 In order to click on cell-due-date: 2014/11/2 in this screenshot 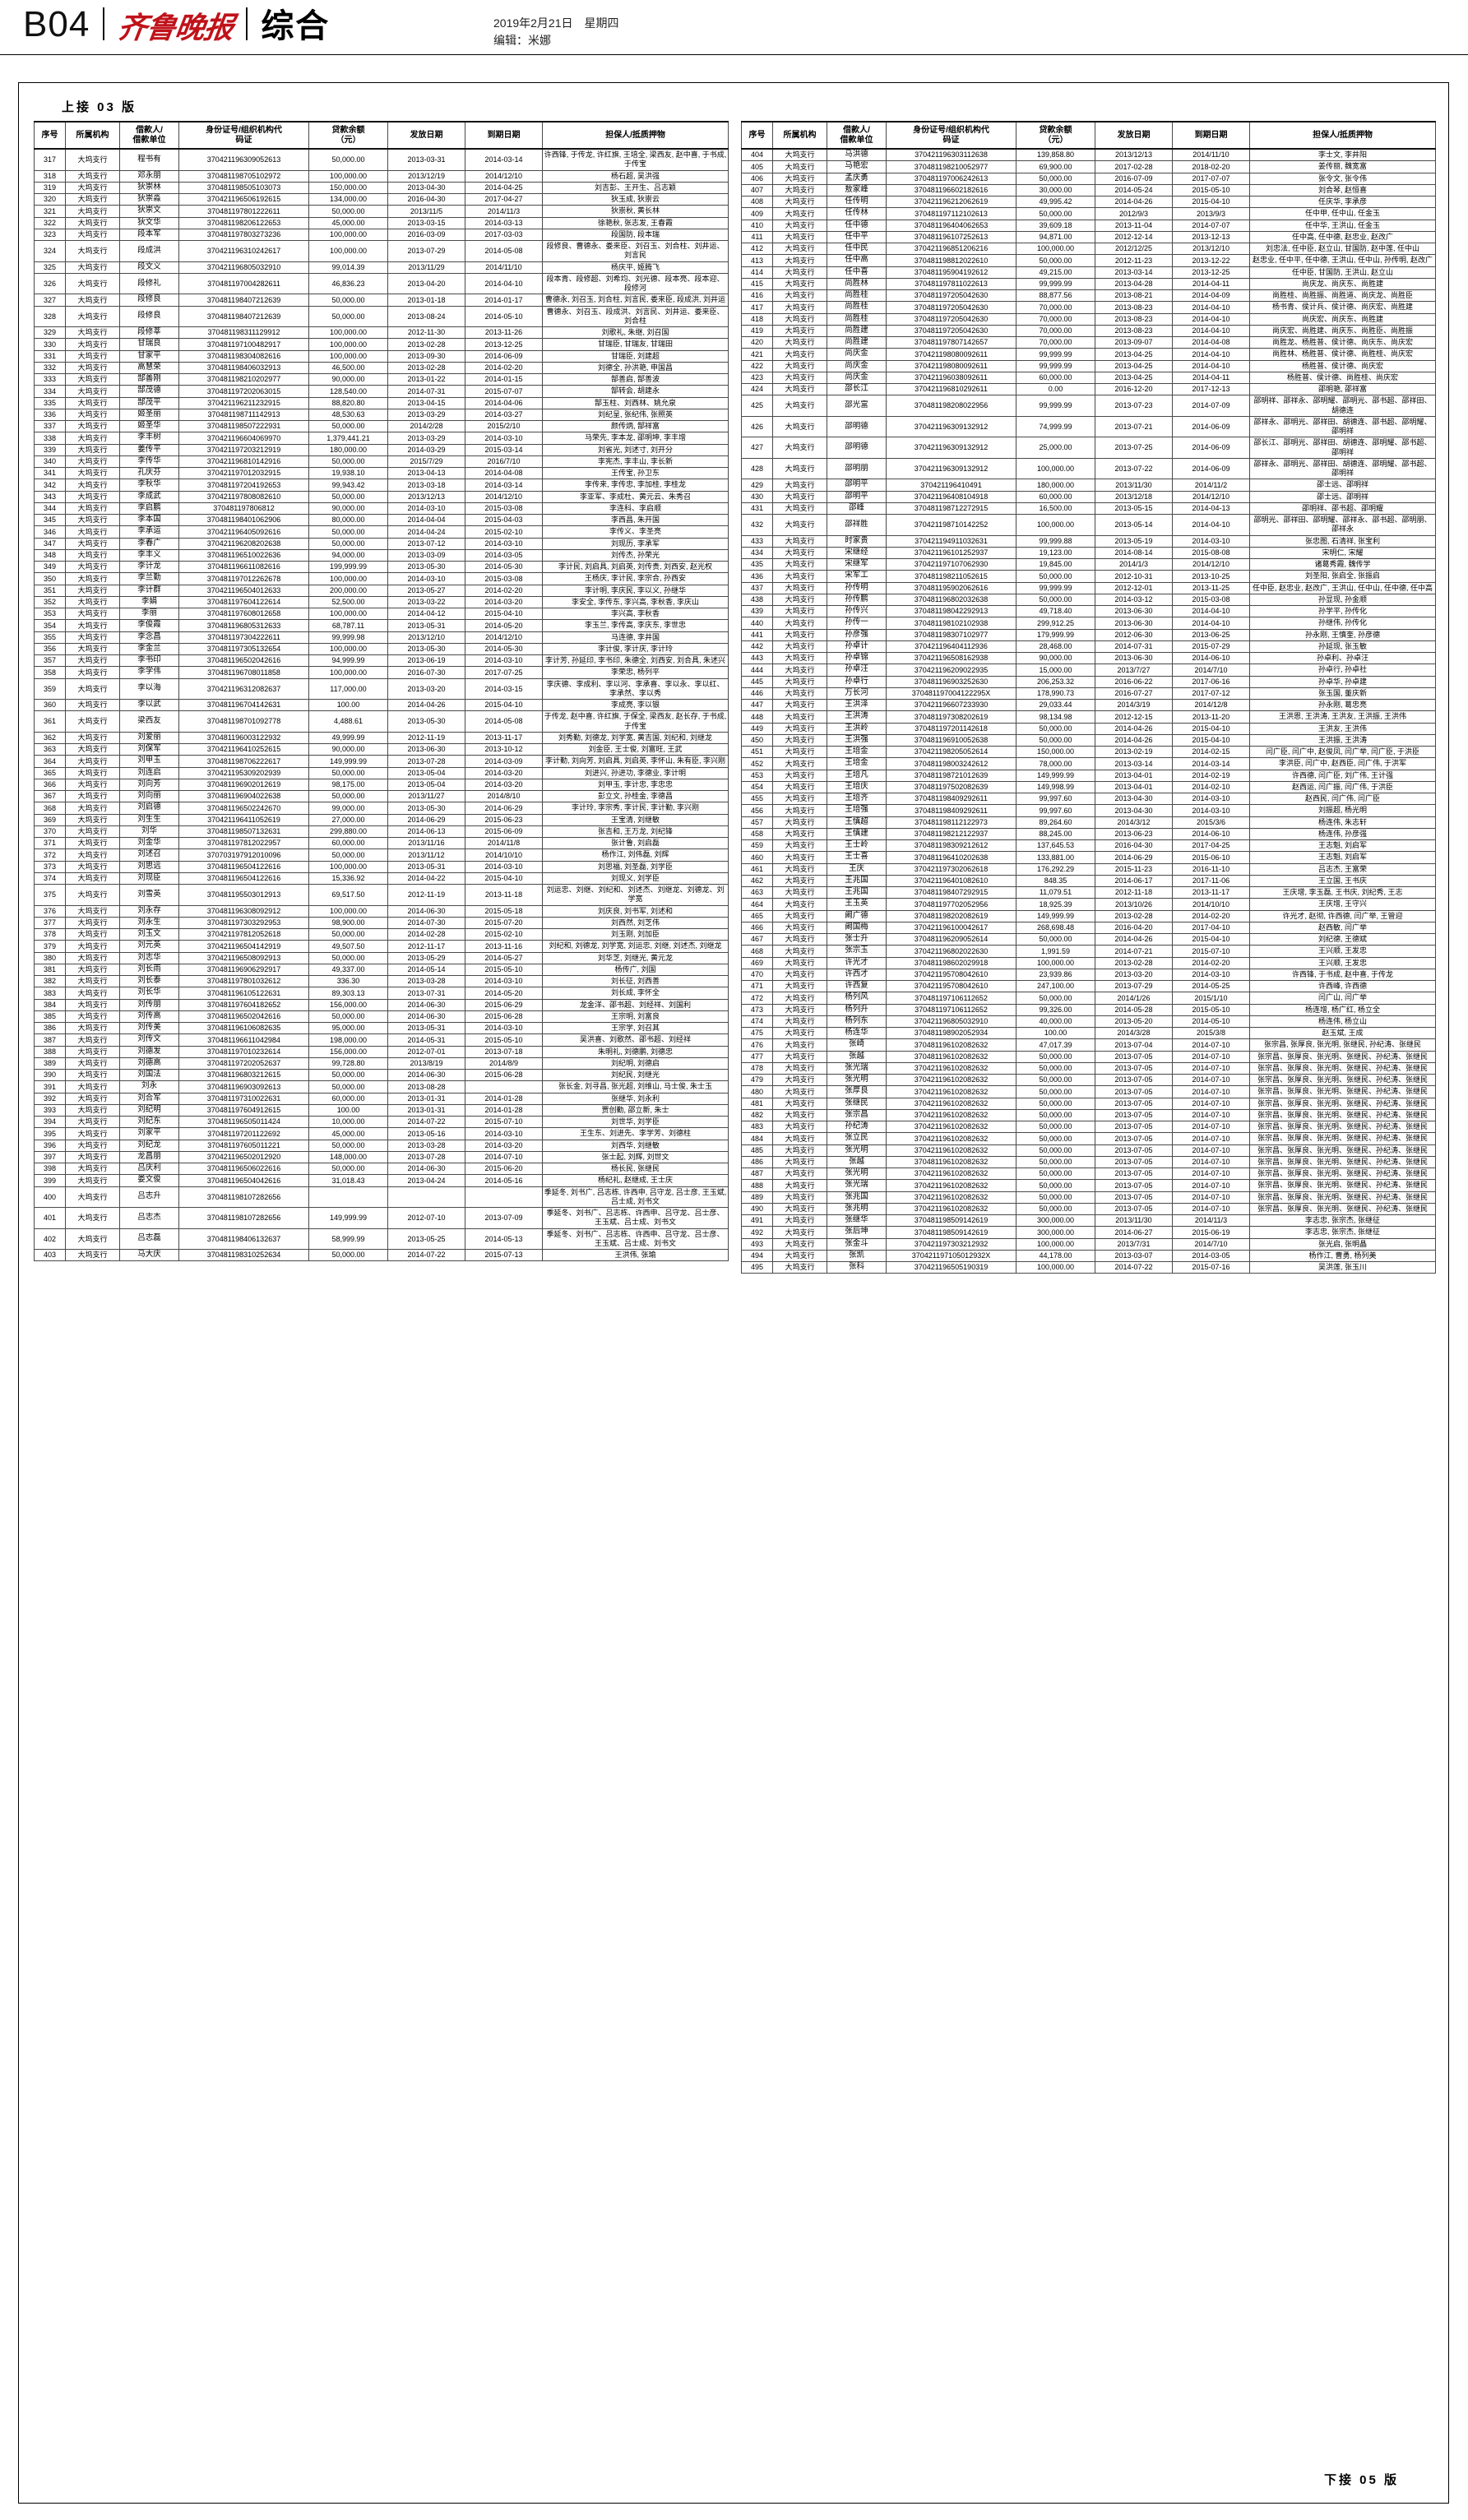, I will do `click(1211, 485)`.